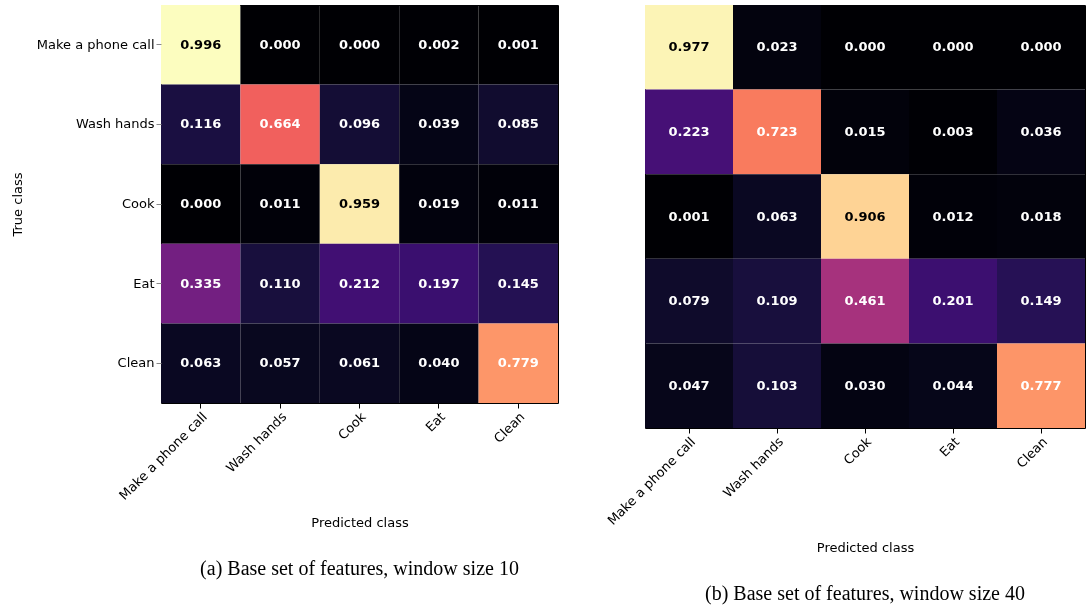 The width and height of the screenshot is (1086, 606). What do you see at coordinates (865, 594) in the screenshot?
I see `text: (b) Base set of features, window size 40` at bounding box center [865, 594].